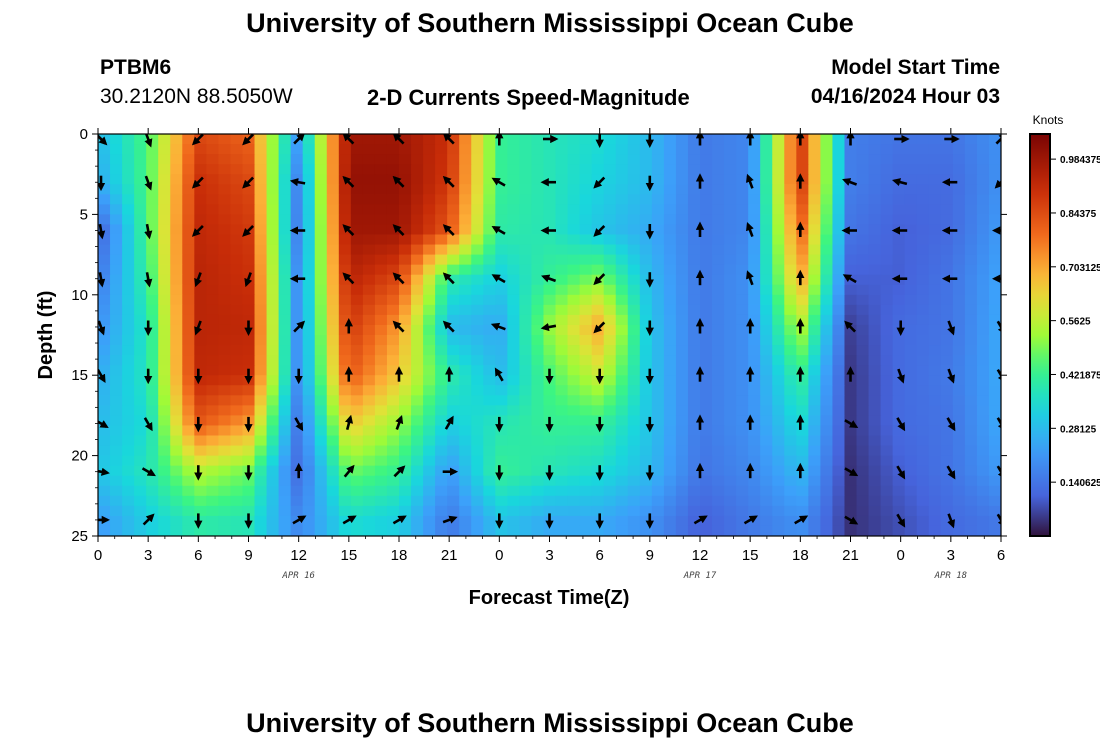 This screenshot has width=1100, height=750. I want to click on x-tick-label: 6, so click(599, 555).